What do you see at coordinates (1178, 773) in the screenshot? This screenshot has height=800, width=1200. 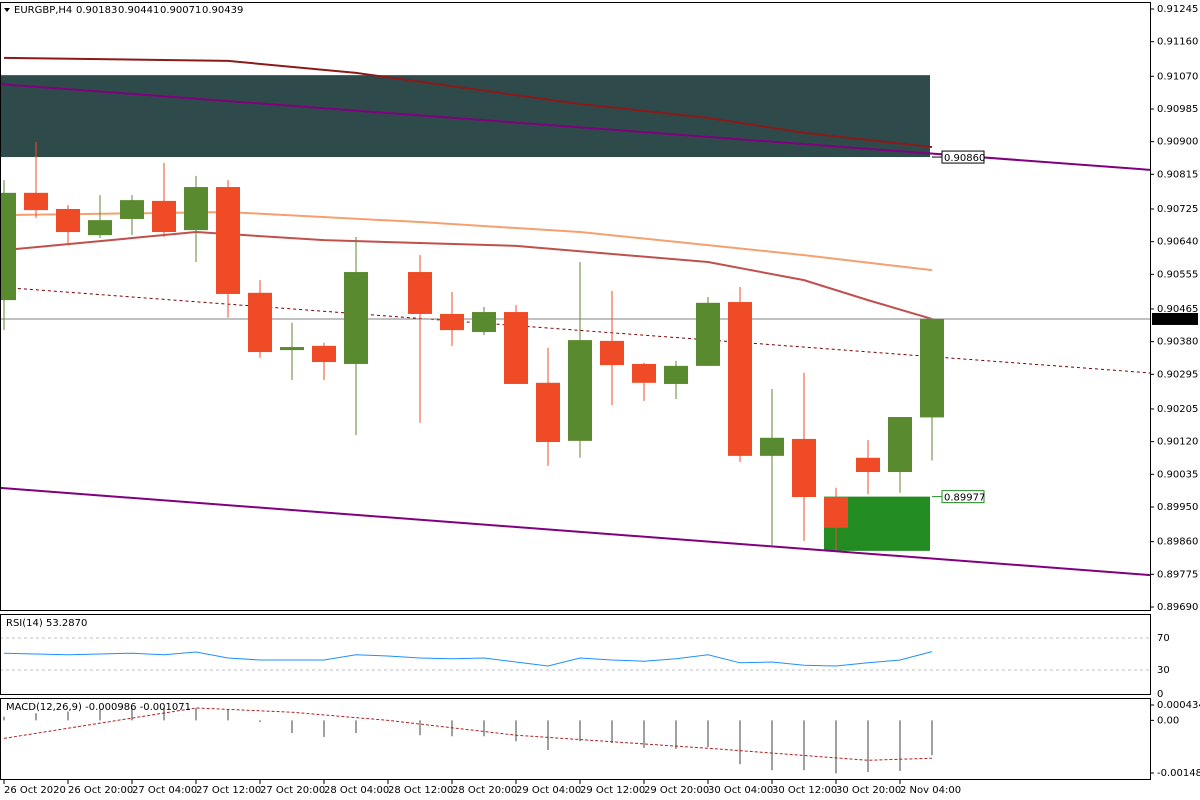 I see `macd-tick-label: -0.001489` at bounding box center [1178, 773].